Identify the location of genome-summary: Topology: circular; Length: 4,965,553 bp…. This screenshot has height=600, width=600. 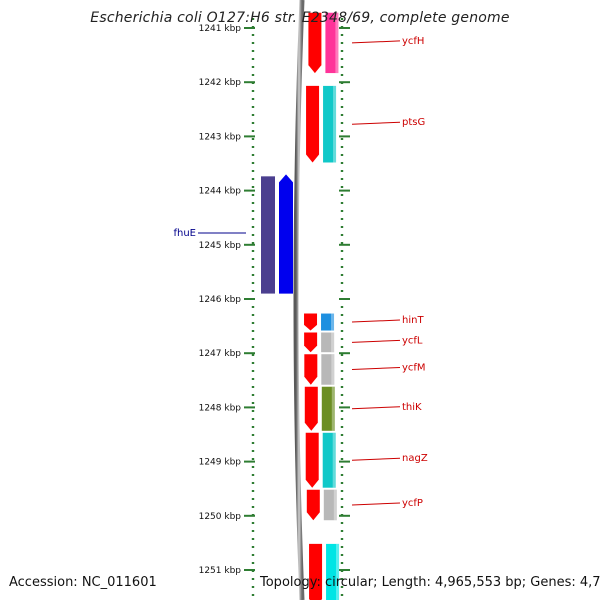
(430, 582).